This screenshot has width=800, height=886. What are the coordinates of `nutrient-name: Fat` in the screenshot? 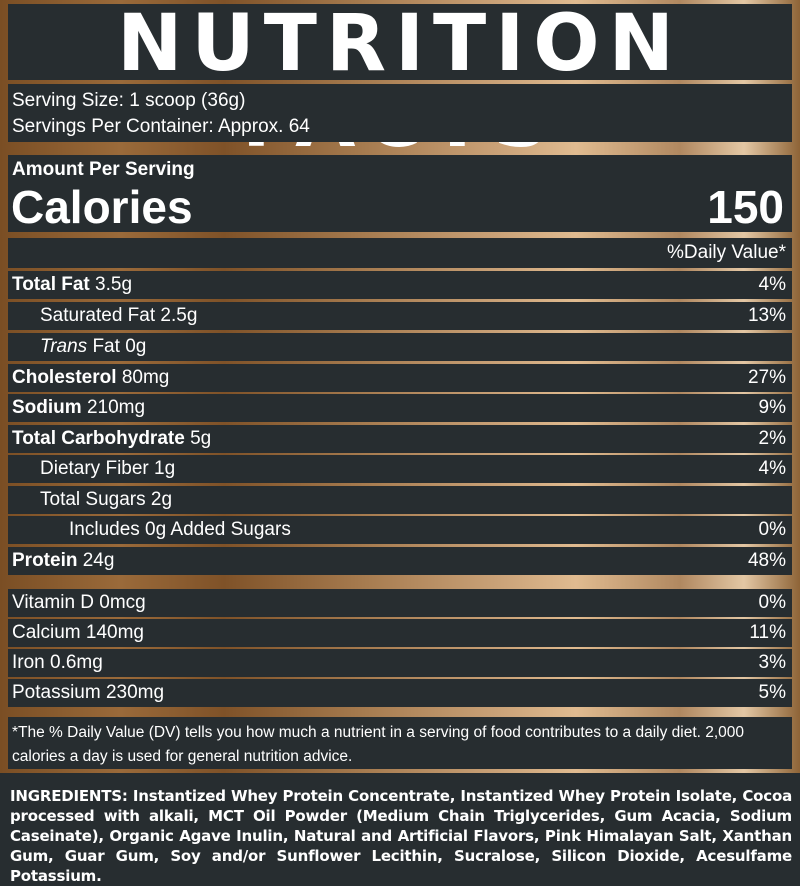 It's located at (106, 346).